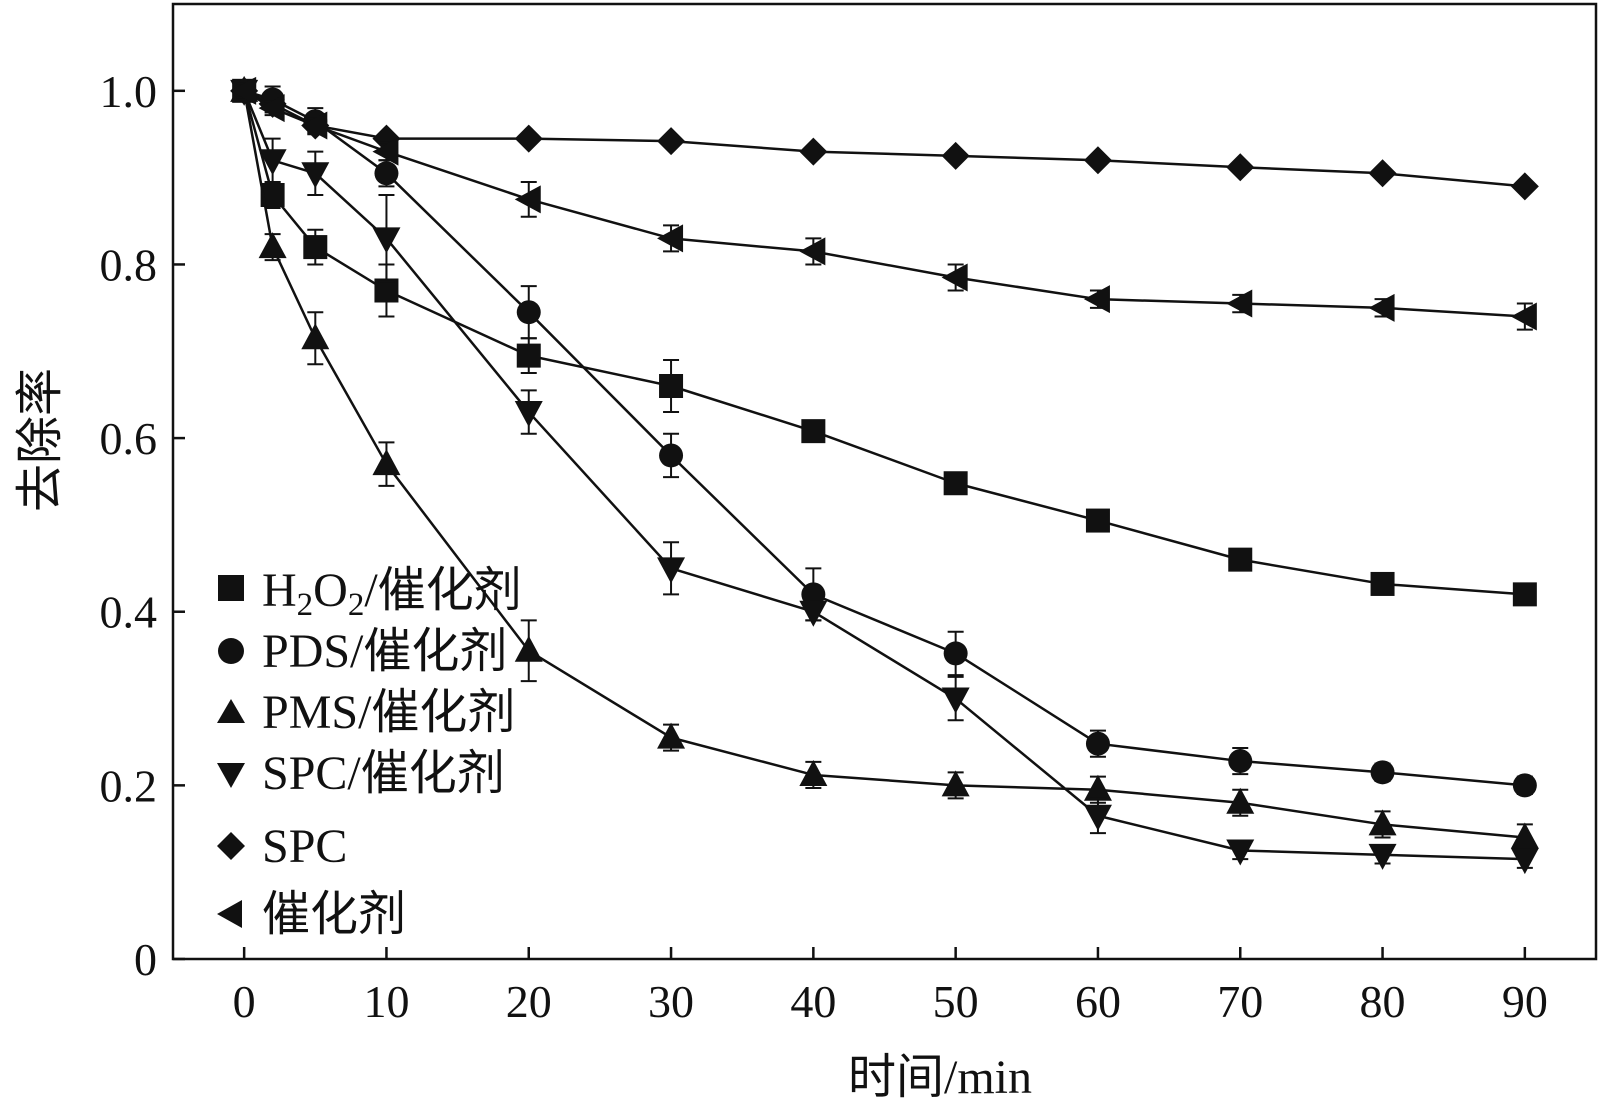 Image resolution: width=1601 pixels, height=1112 pixels. Describe the element at coordinates (129, 264) in the screenshot. I see `y-tick-label: 0.8` at that location.